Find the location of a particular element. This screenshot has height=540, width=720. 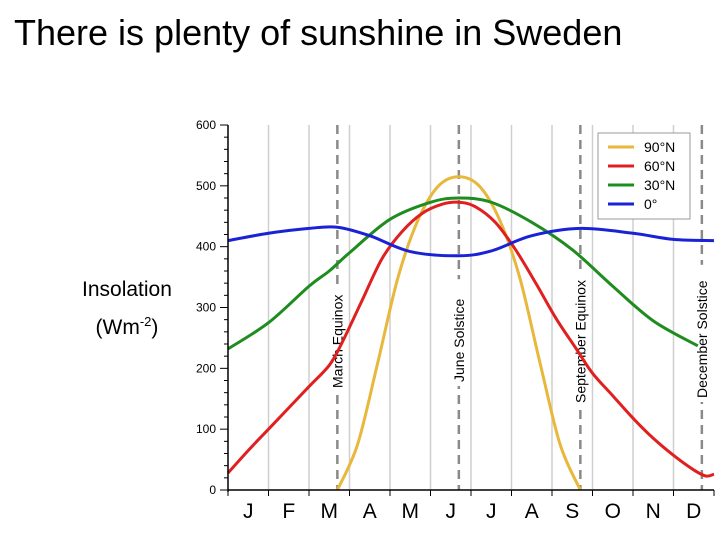

legend-label: 60°N is located at coordinates (659, 166).